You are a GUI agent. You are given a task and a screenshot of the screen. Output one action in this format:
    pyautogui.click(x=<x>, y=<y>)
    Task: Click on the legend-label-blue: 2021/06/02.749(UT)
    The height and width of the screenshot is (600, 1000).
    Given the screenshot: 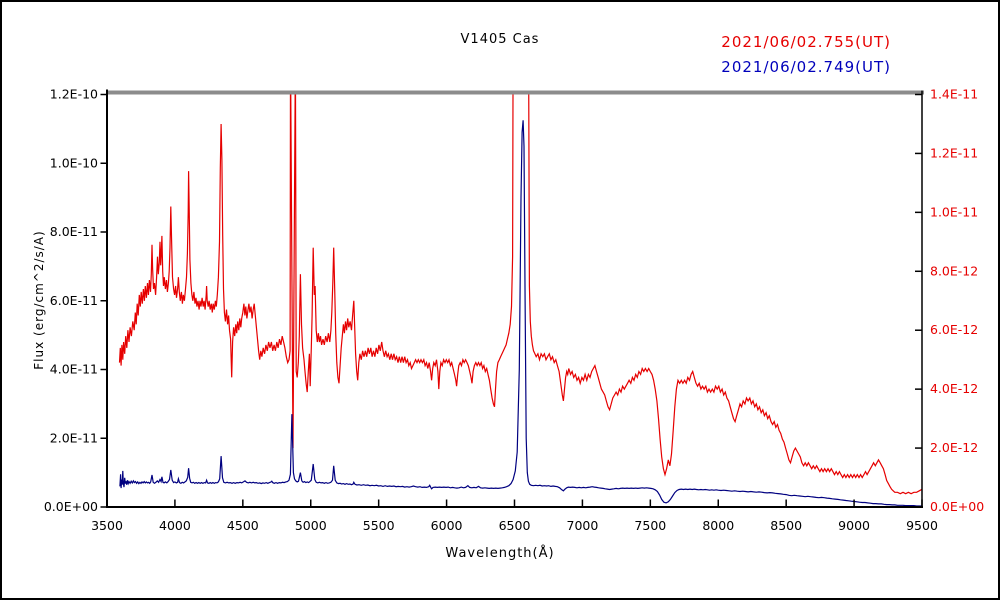 What is the action you would take?
    pyautogui.click(x=806, y=67)
    